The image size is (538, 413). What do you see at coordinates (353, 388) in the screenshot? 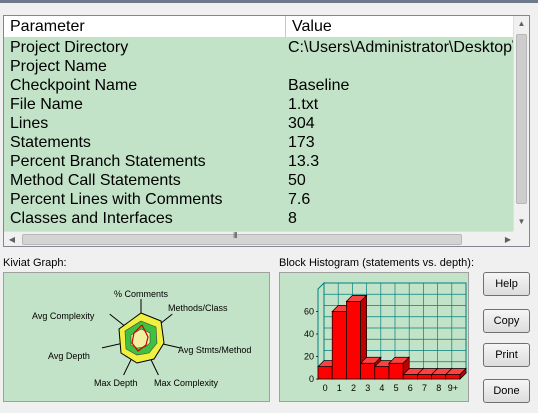
I see `histogram-x-tick-label: 2` at bounding box center [353, 388].